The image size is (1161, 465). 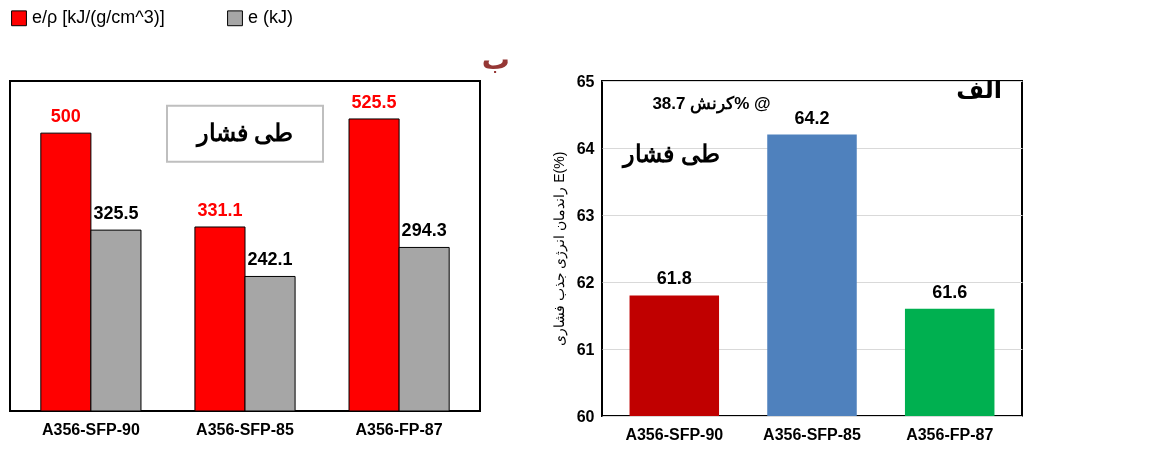 What do you see at coordinates (711, 104) in the screenshot?
I see `annotation: کرنش 38.7% @` at bounding box center [711, 104].